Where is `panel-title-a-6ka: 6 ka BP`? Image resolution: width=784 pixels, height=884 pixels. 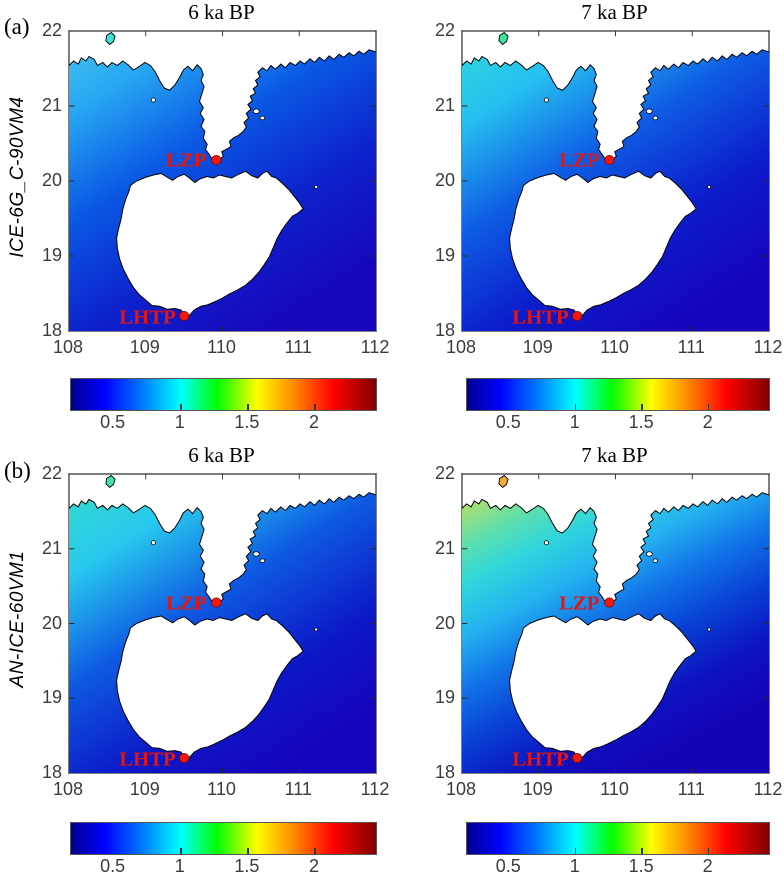 panel-title-a-6ka: 6 ka BP is located at coordinates (221, 12).